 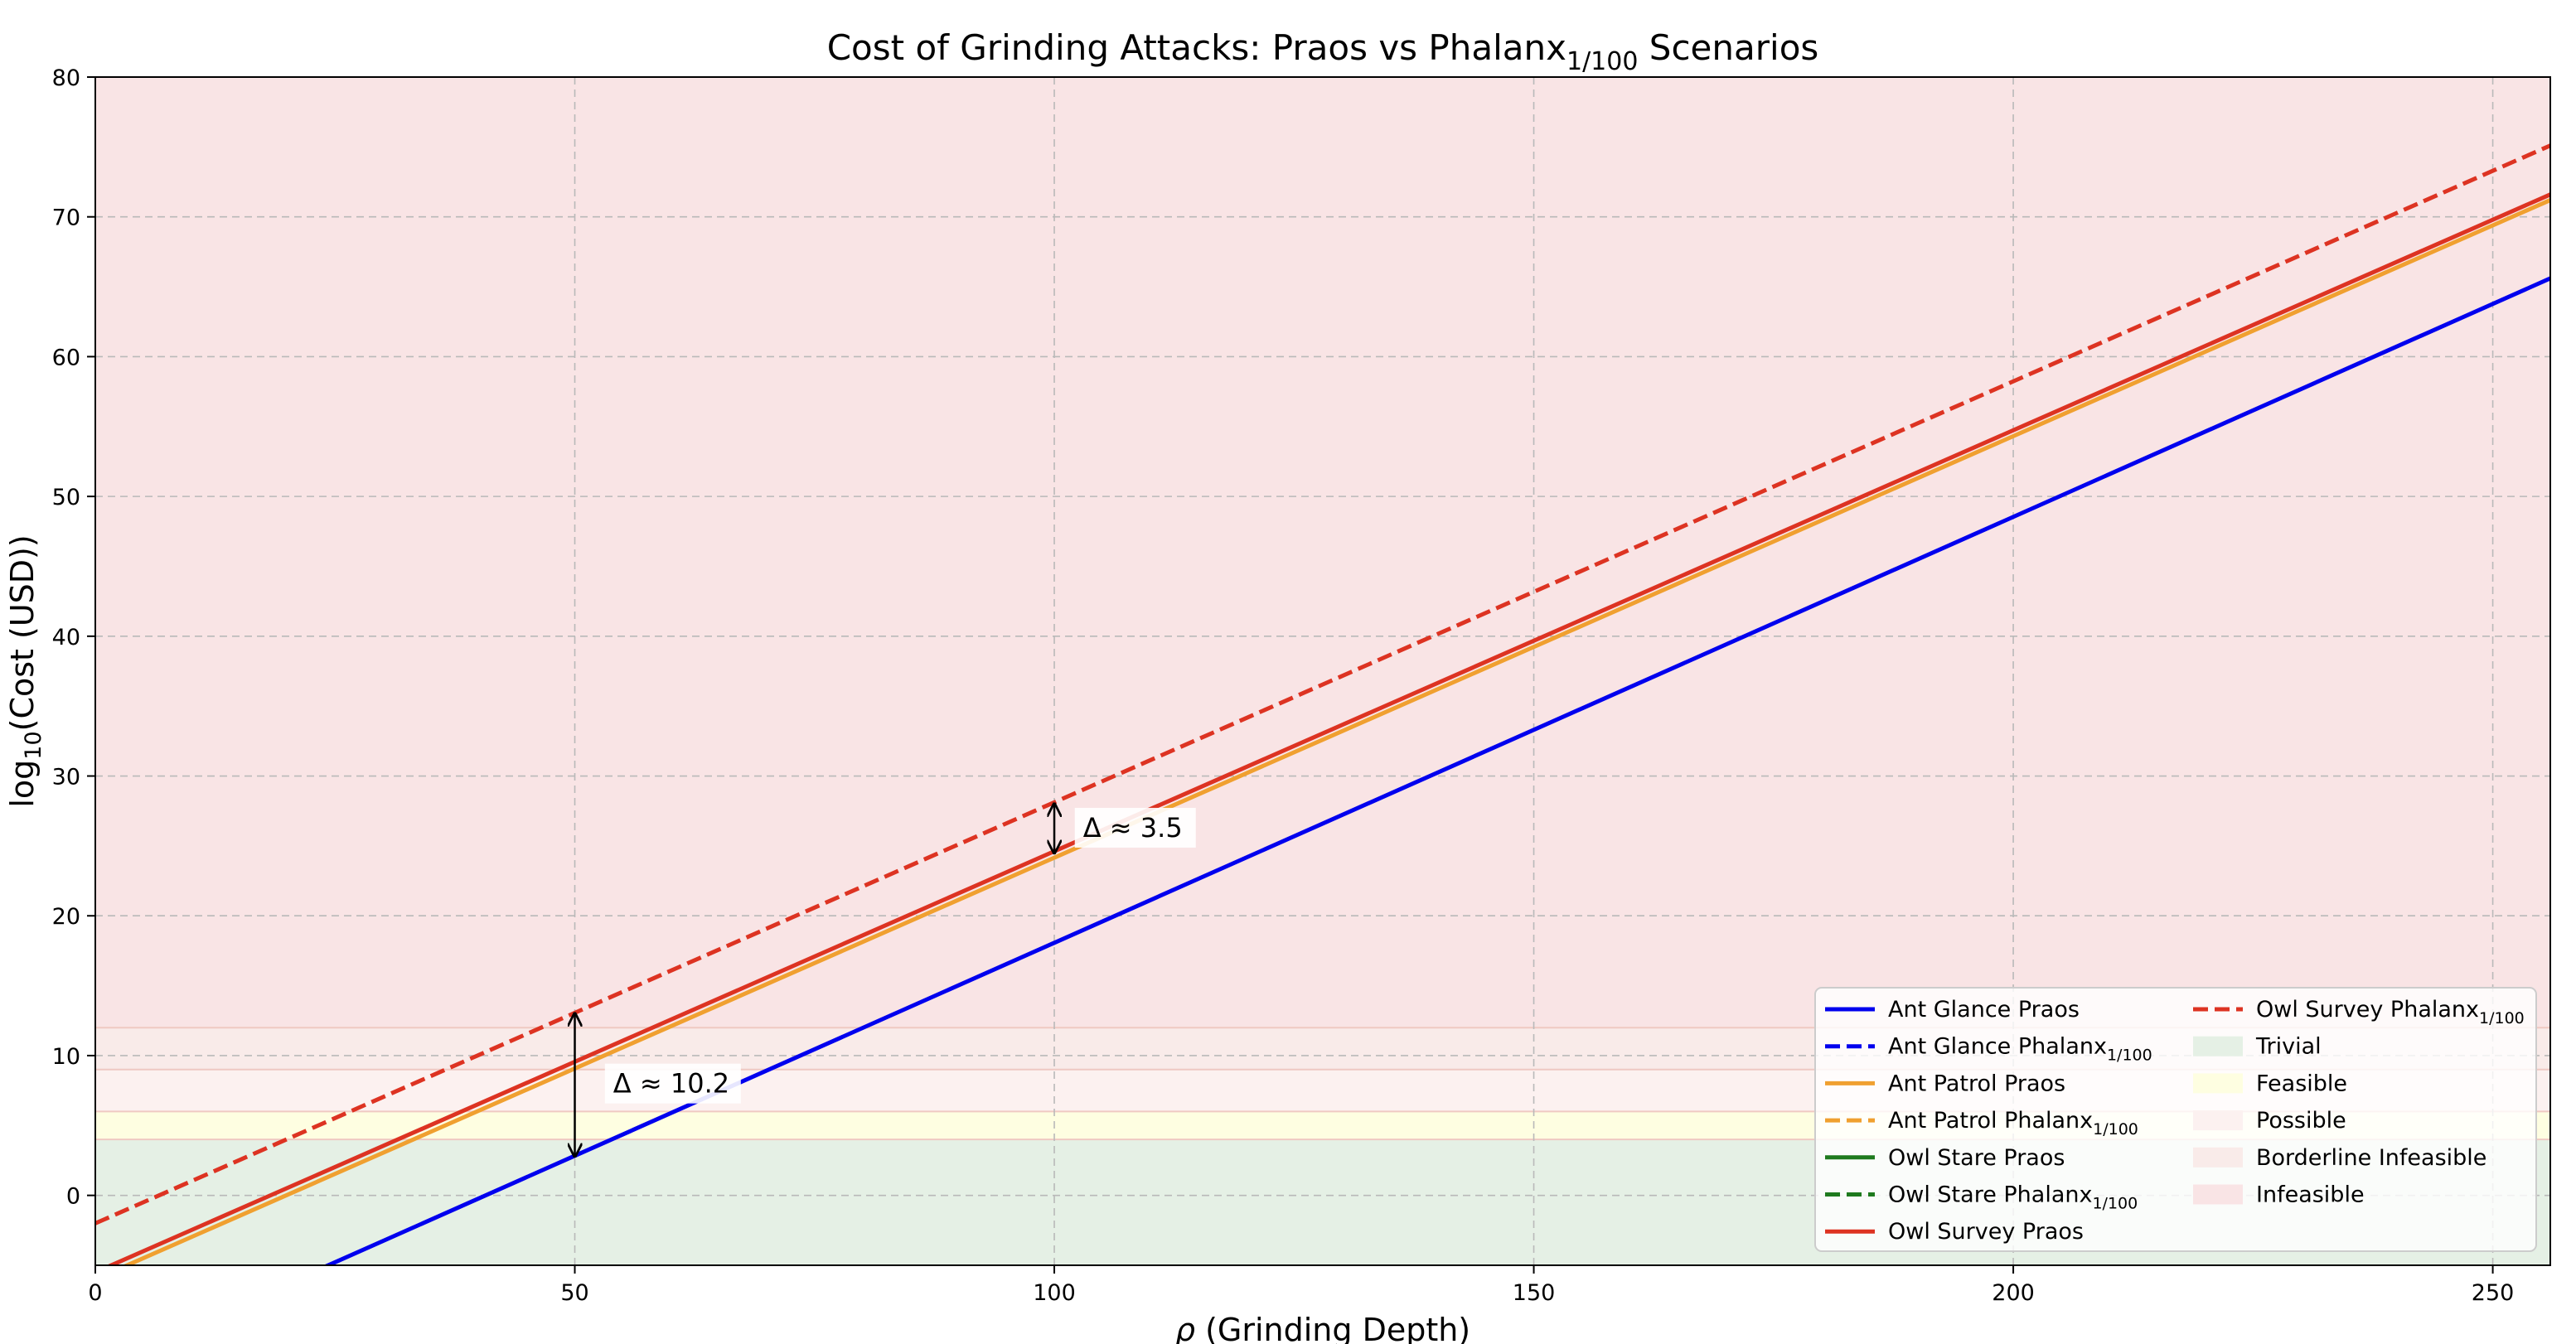 I want to click on legend-label: Ant Glance Praos, so click(x=1984, y=1010).